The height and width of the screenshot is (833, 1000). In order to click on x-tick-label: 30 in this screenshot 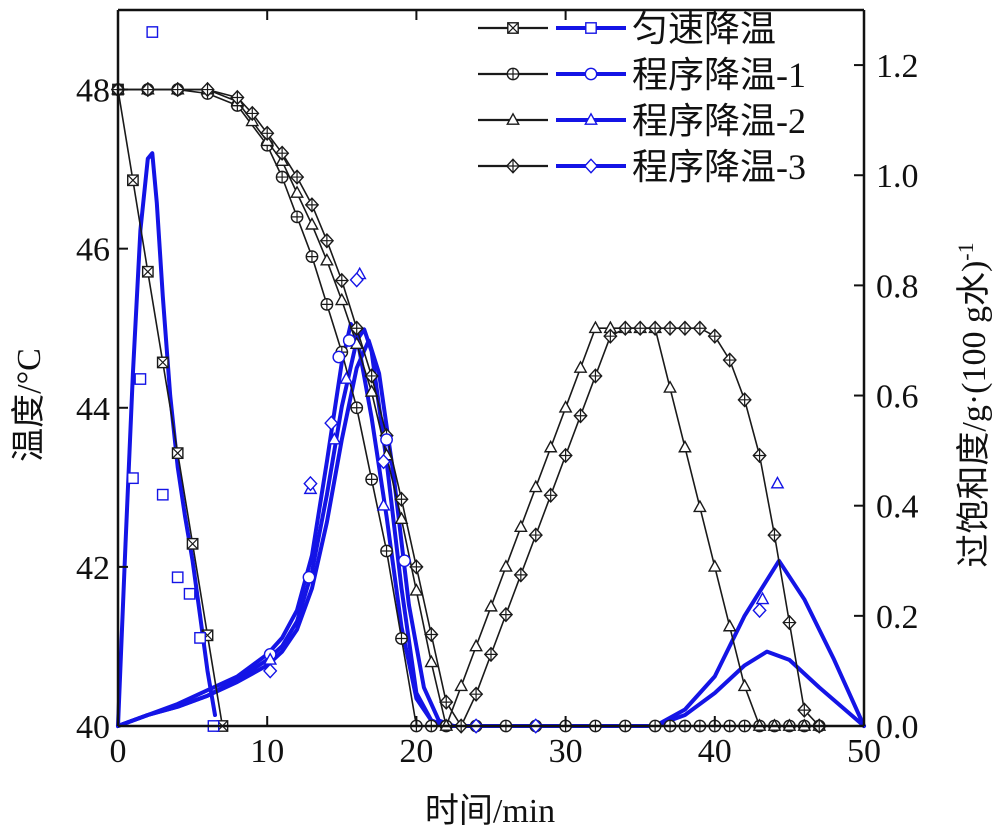, I will do `click(566, 751)`.